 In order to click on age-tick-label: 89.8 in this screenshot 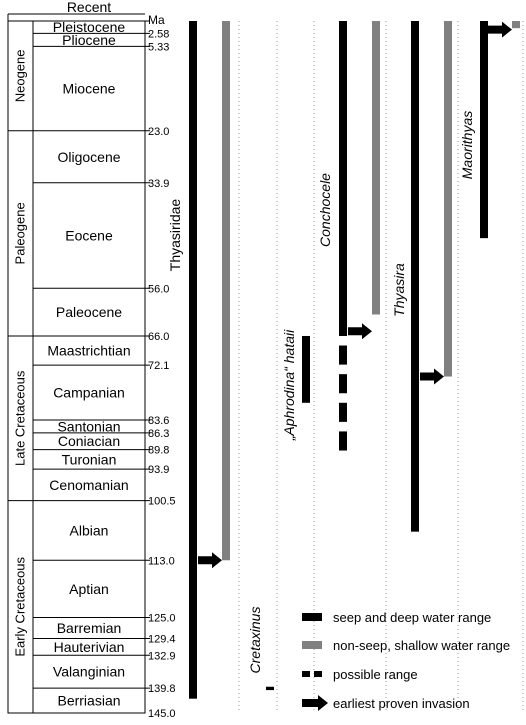, I will do `click(158, 451)`.